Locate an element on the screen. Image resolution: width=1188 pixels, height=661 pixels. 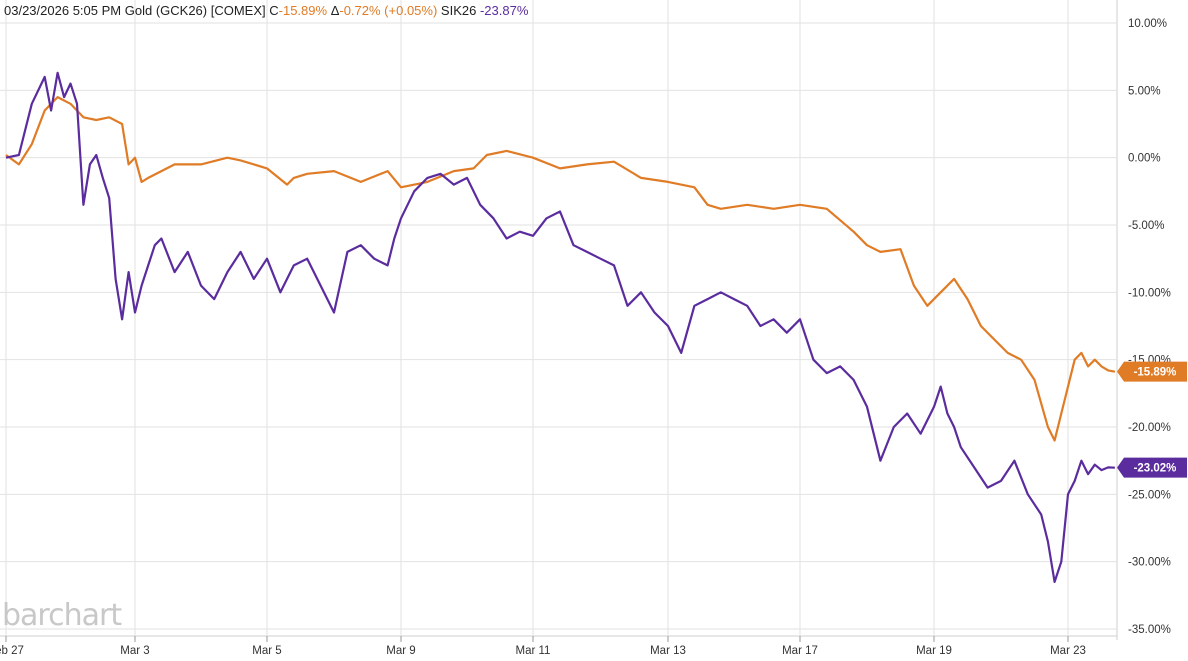
y-tick-label: 10.00% is located at coordinates (1147, 24).